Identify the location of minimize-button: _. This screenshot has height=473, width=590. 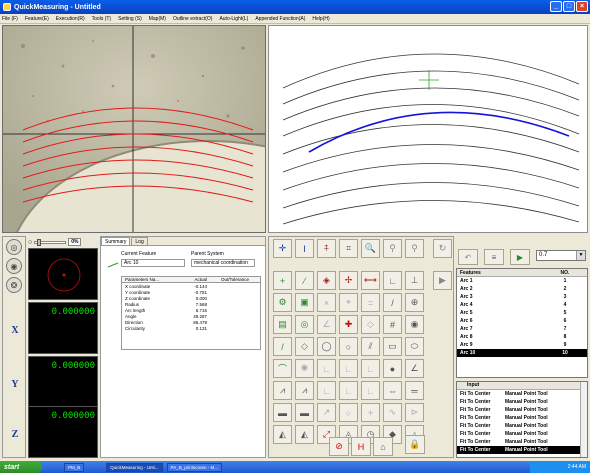
(556, 6).